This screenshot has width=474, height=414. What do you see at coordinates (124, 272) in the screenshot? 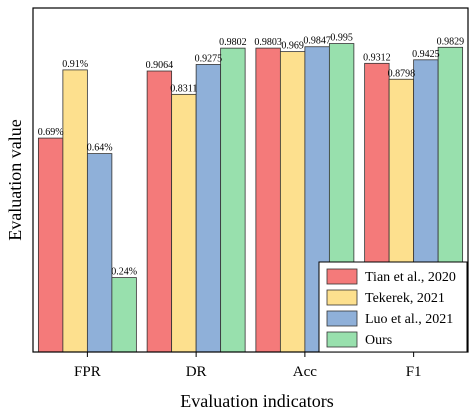
I see `data-label-fpr-3: 0.24%` at bounding box center [124, 272].